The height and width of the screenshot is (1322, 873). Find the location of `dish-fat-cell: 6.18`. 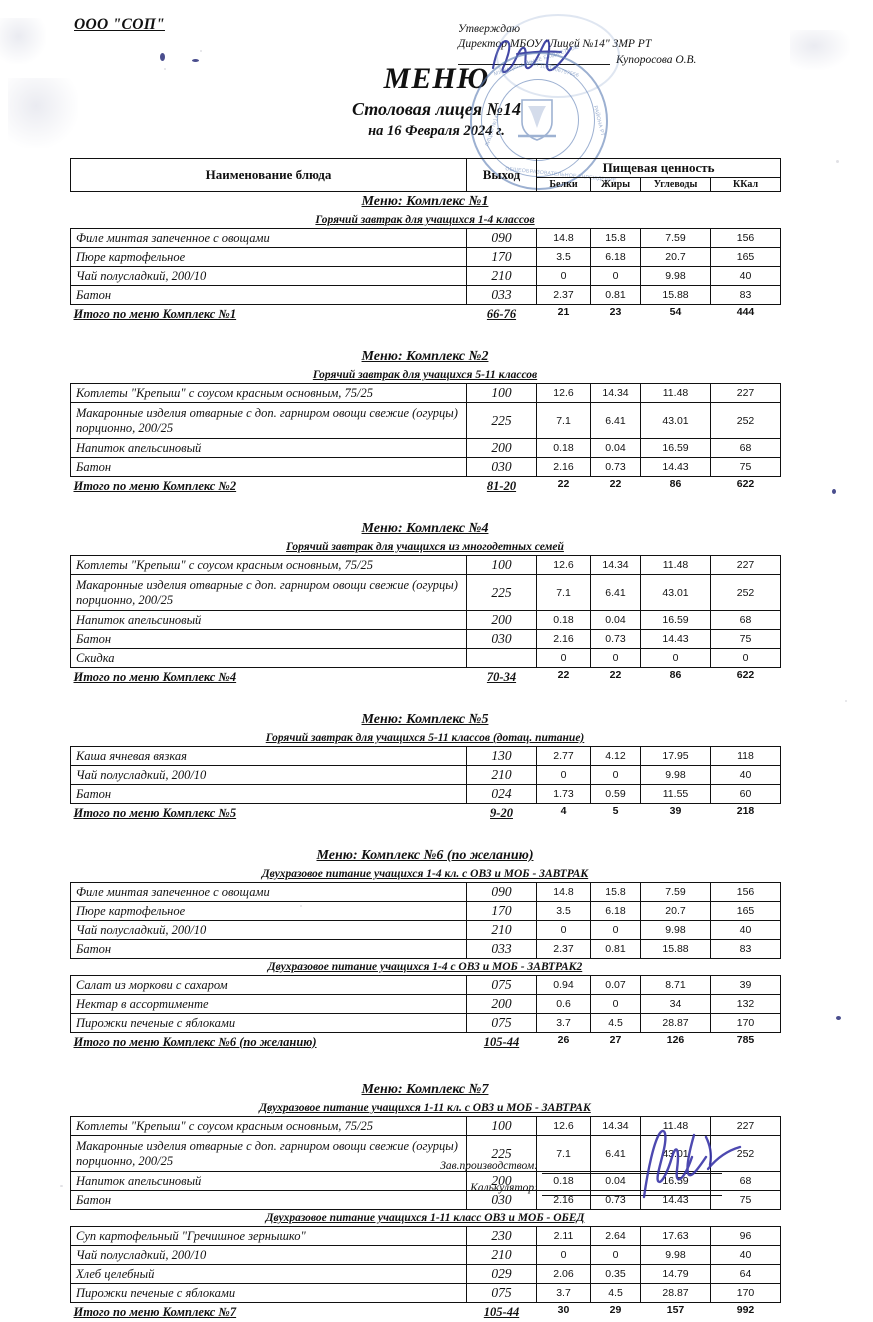

dish-fat-cell: 6.18 is located at coordinates (615, 911).